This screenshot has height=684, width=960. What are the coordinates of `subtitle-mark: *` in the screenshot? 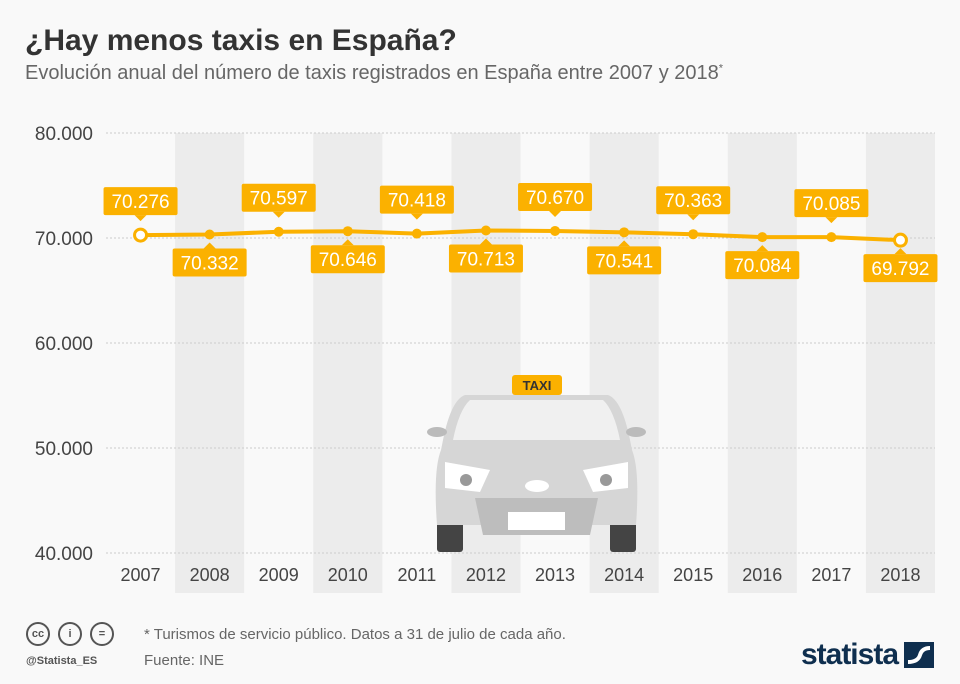 It's located at (721, 68).